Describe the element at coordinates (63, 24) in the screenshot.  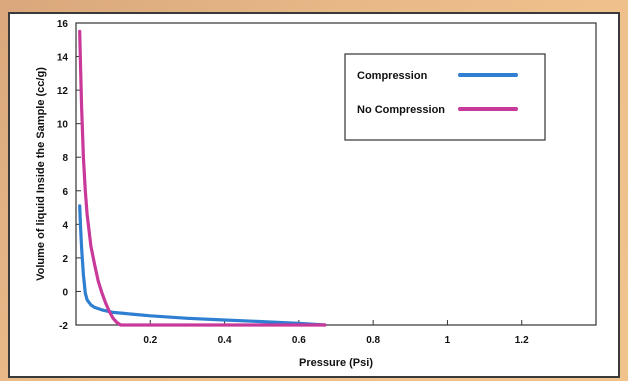
I see `y-tick-label: 16` at that location.